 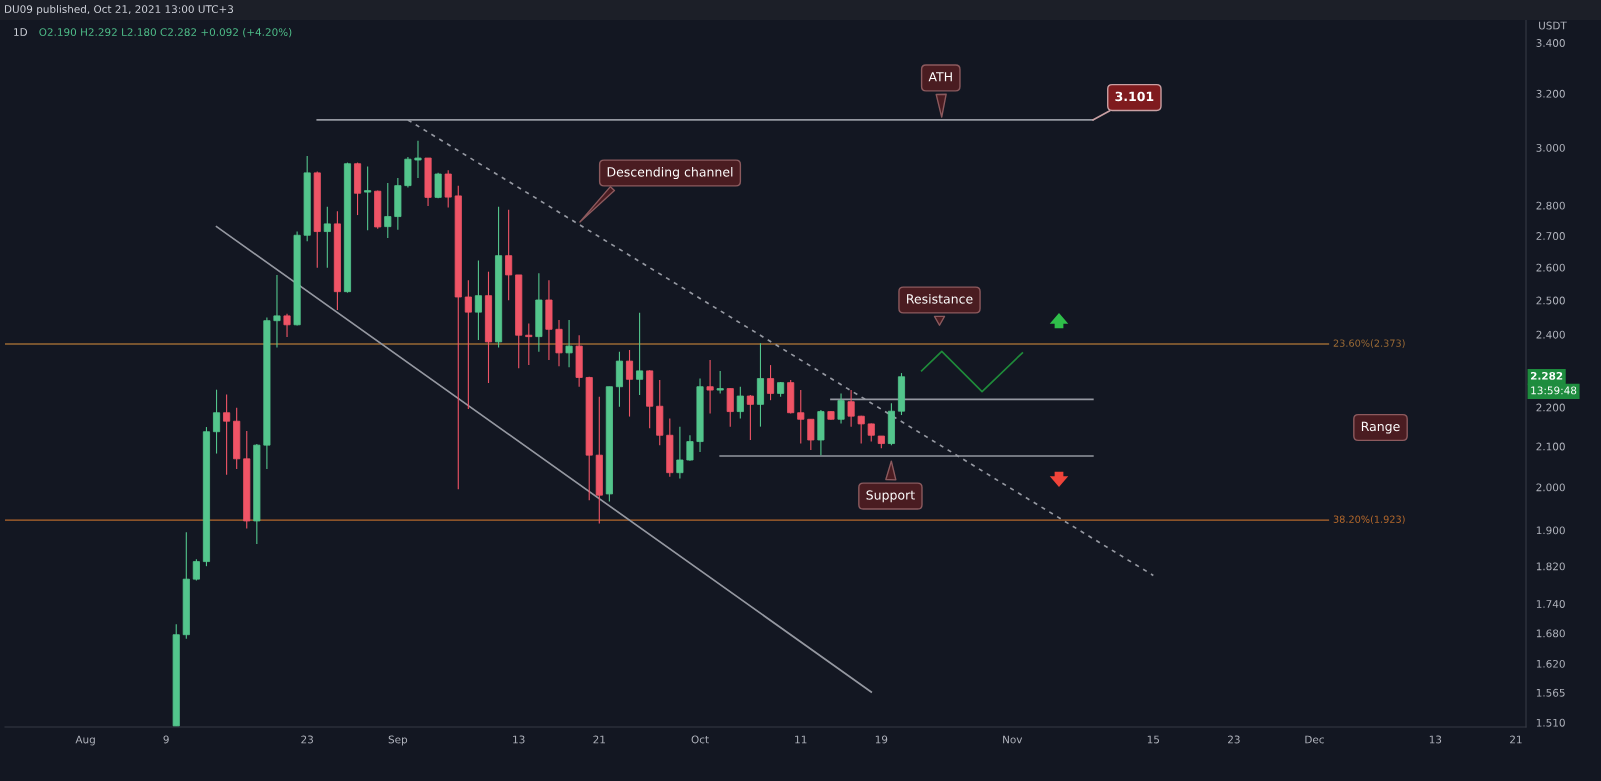 What do you see at coordinates (1550, 692) in the screenshot?
I see `y-tick-label: 1.565` at bounding box center [1550, 692].